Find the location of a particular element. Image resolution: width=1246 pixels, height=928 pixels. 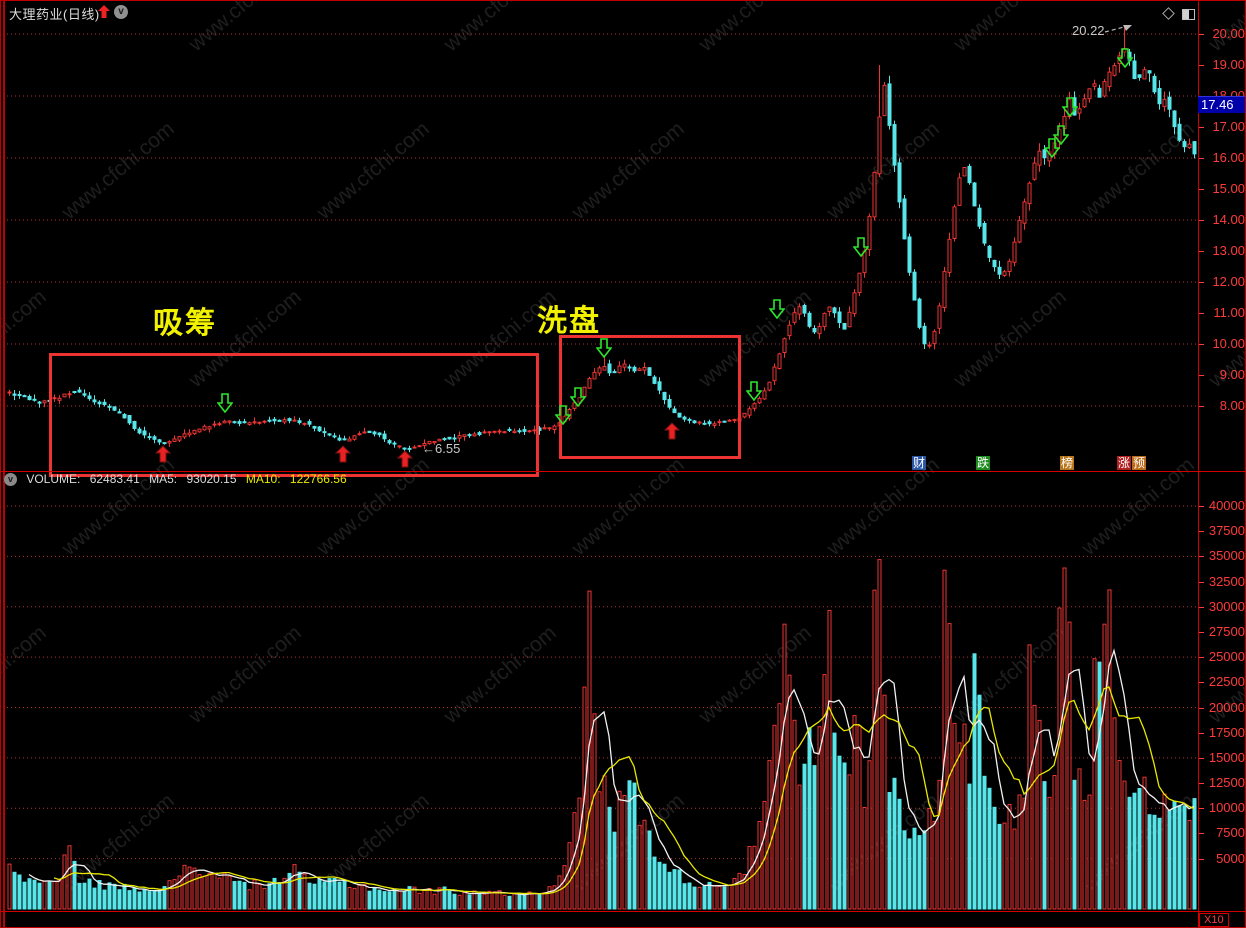

volume-axis-label: 5000 is located at coordinates (1230, 858).